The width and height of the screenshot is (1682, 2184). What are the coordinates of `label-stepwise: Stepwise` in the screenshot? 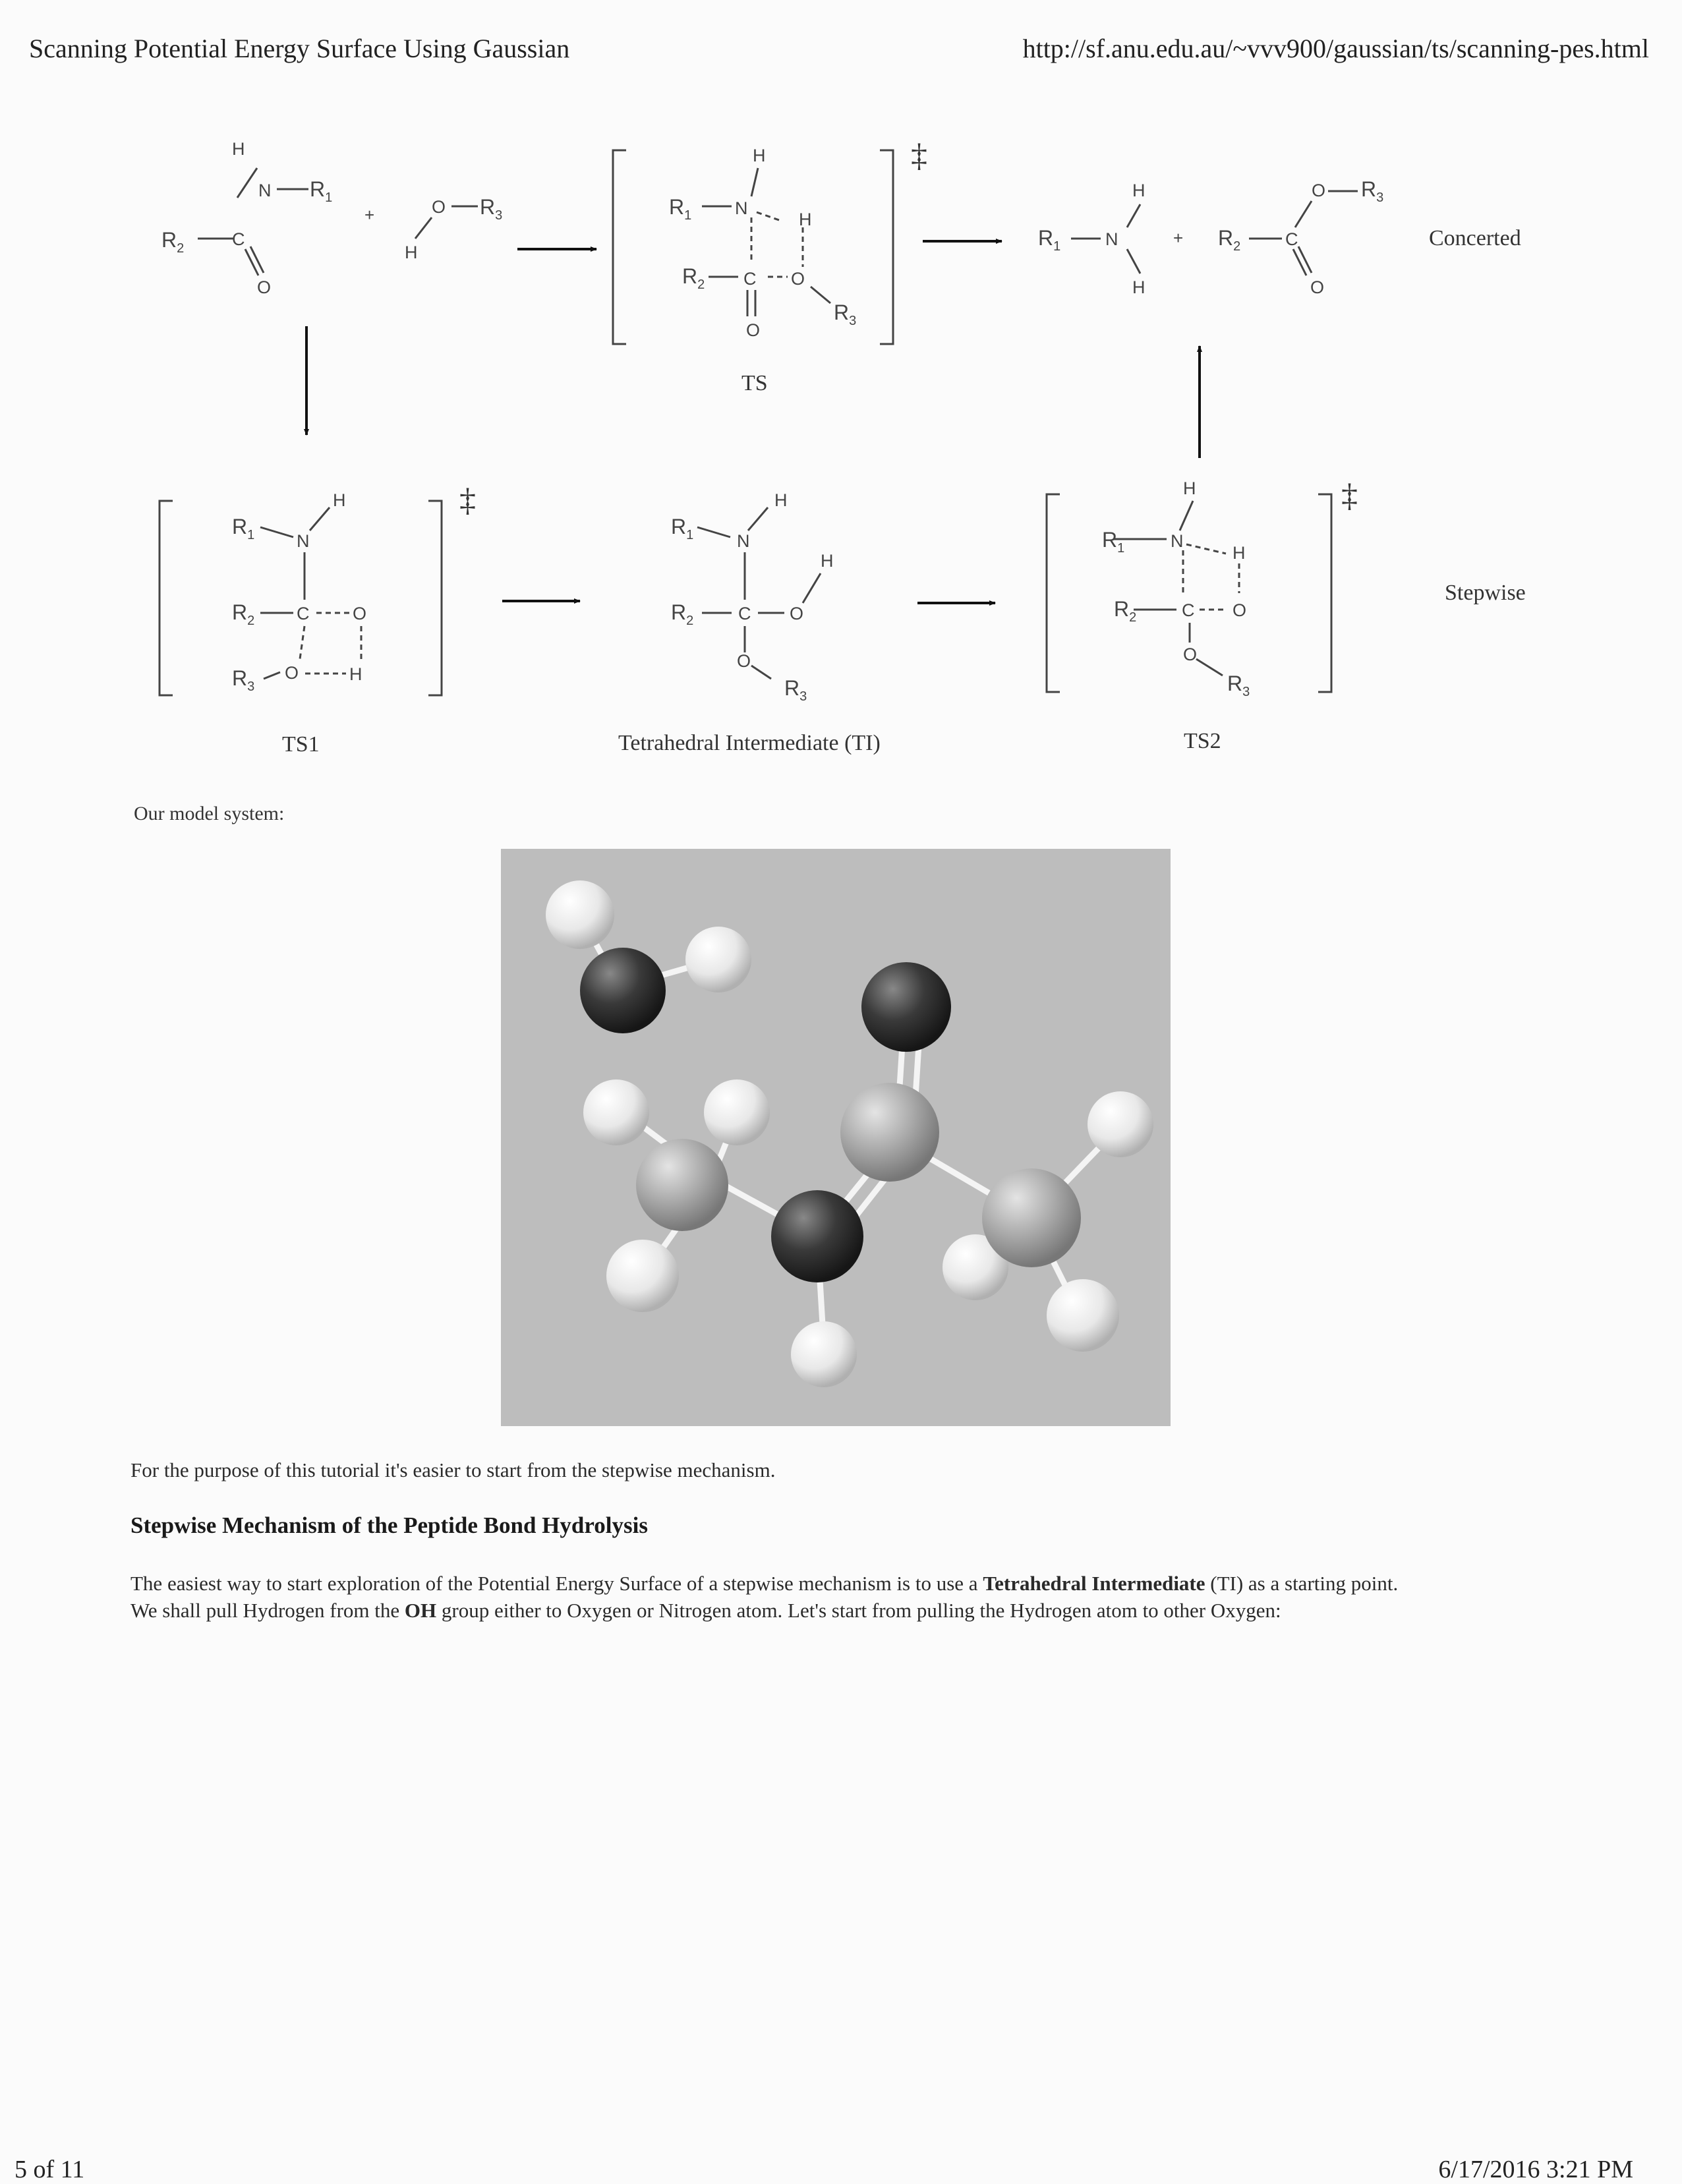 It's located at (1485, 593).